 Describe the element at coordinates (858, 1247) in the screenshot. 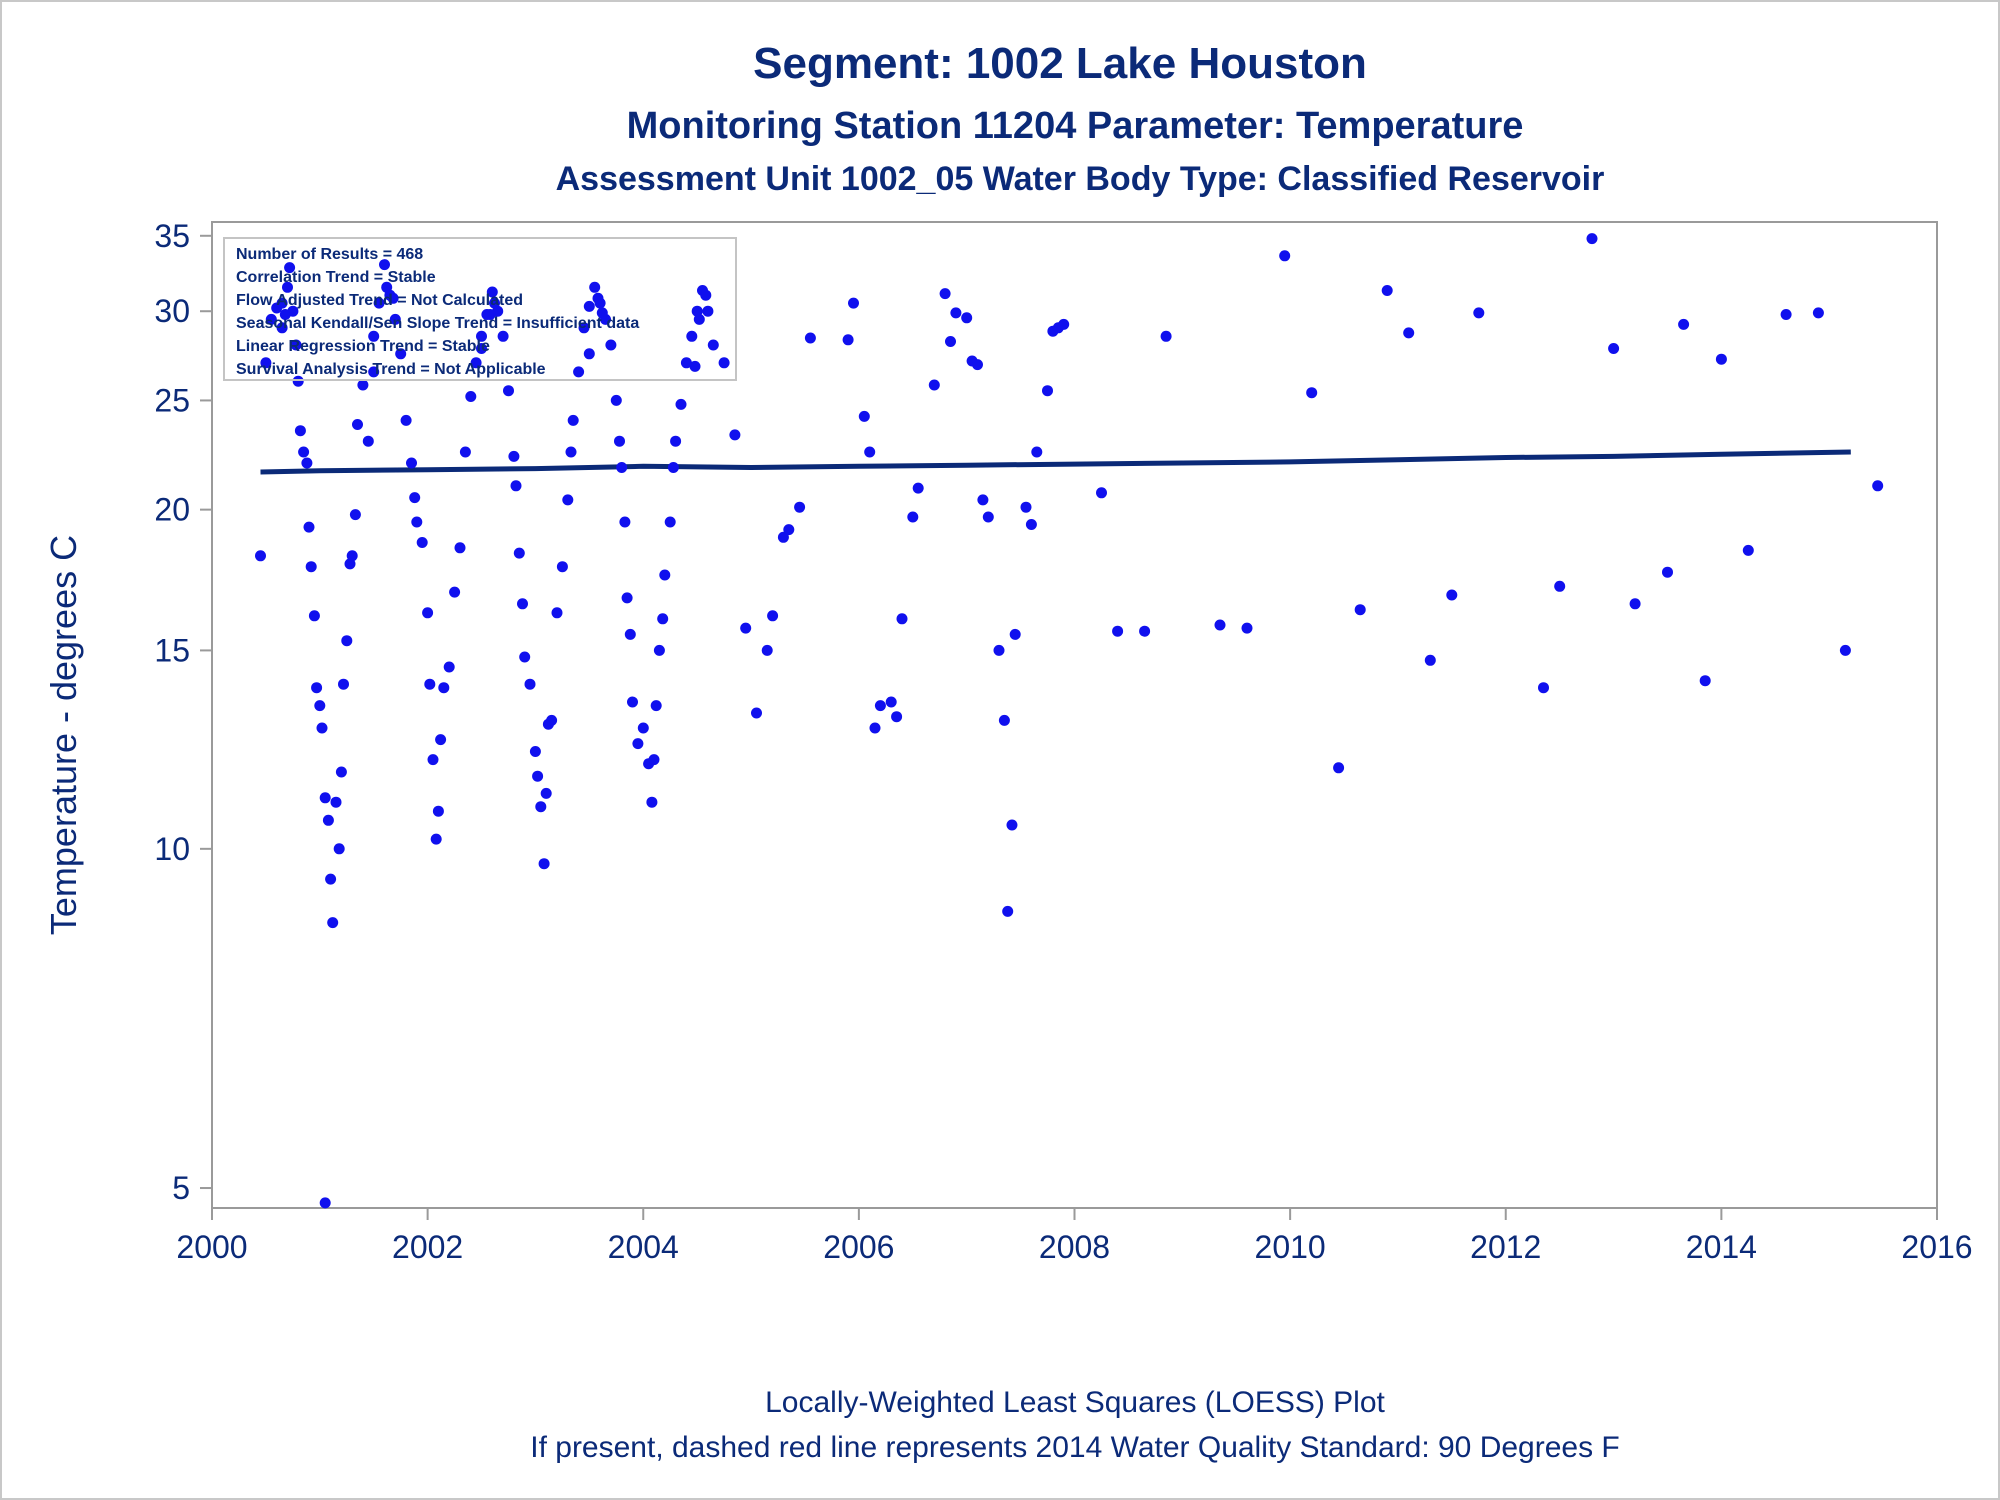

I see `x-tick-label: 2006` at that location.